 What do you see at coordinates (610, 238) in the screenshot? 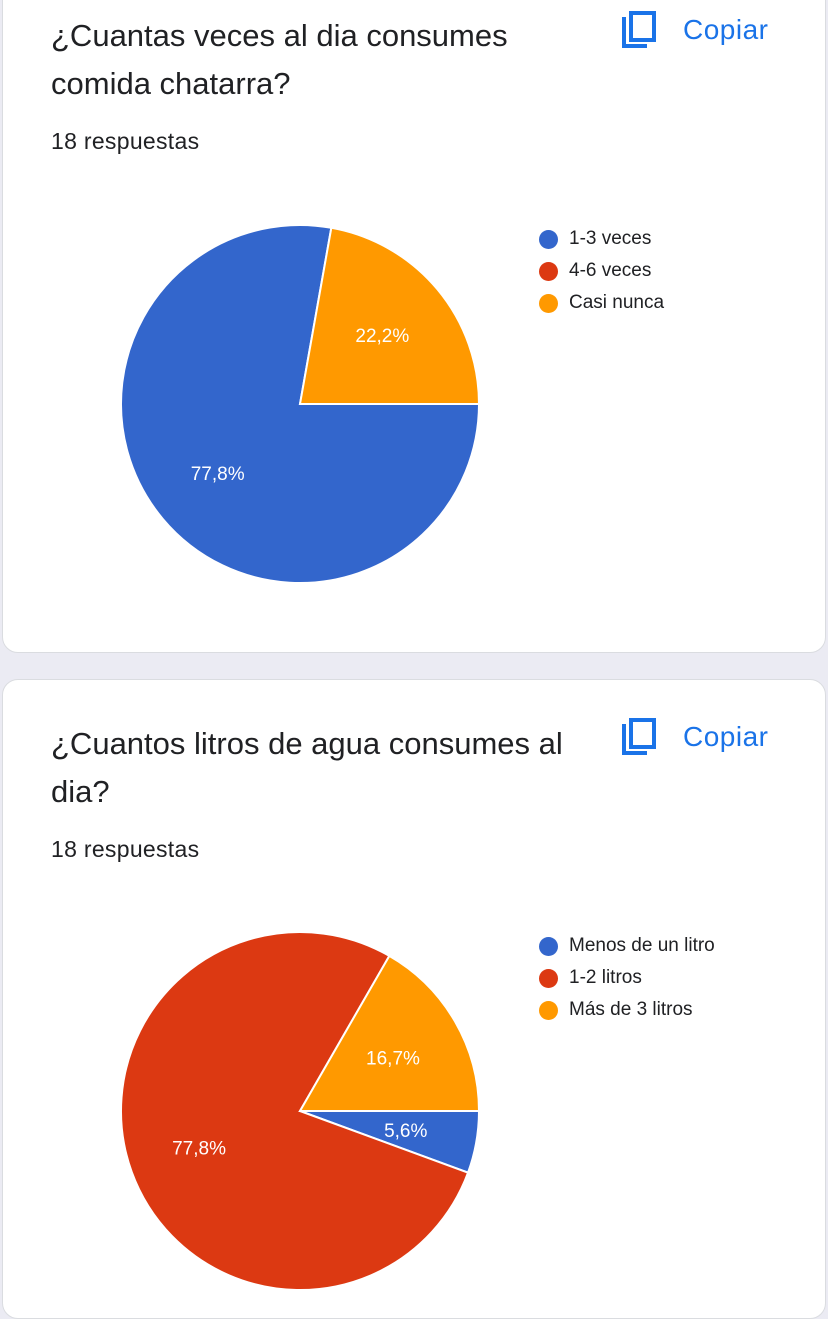
I see `legend-label: 1-3 veces` at bounding box center [610, 238].